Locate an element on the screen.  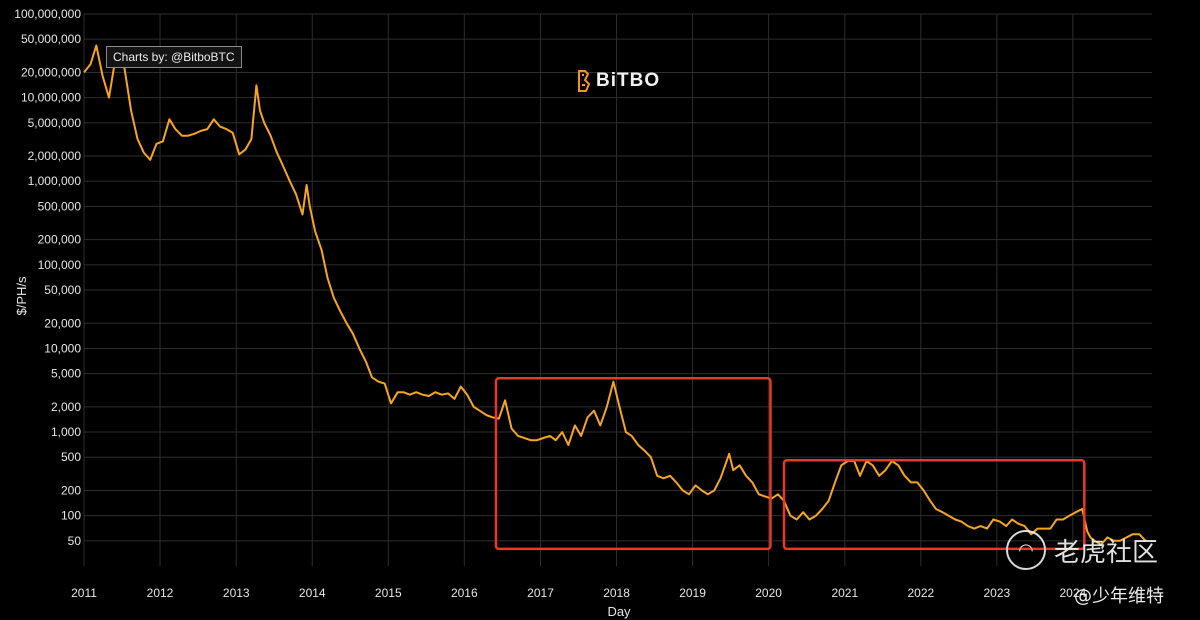
y-tick-label: 10,000 is located at coordinates (62, 348).